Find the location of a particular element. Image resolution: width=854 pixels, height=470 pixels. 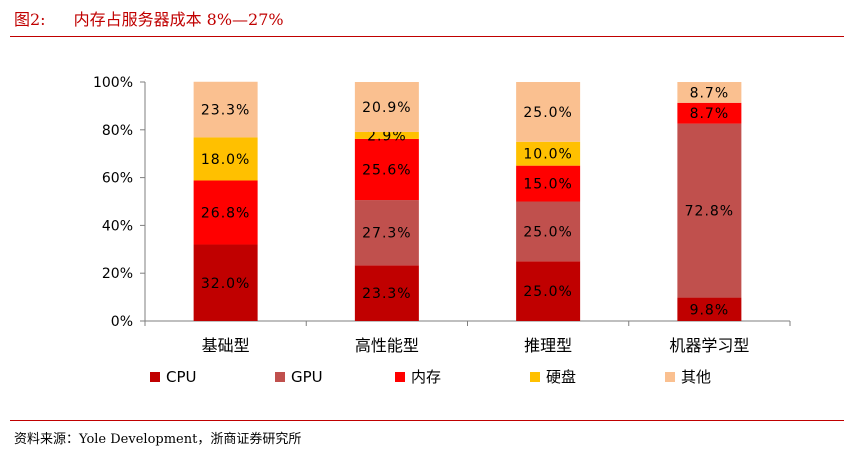

x-category-label: 推理型 is located at coordinates (548, 345).